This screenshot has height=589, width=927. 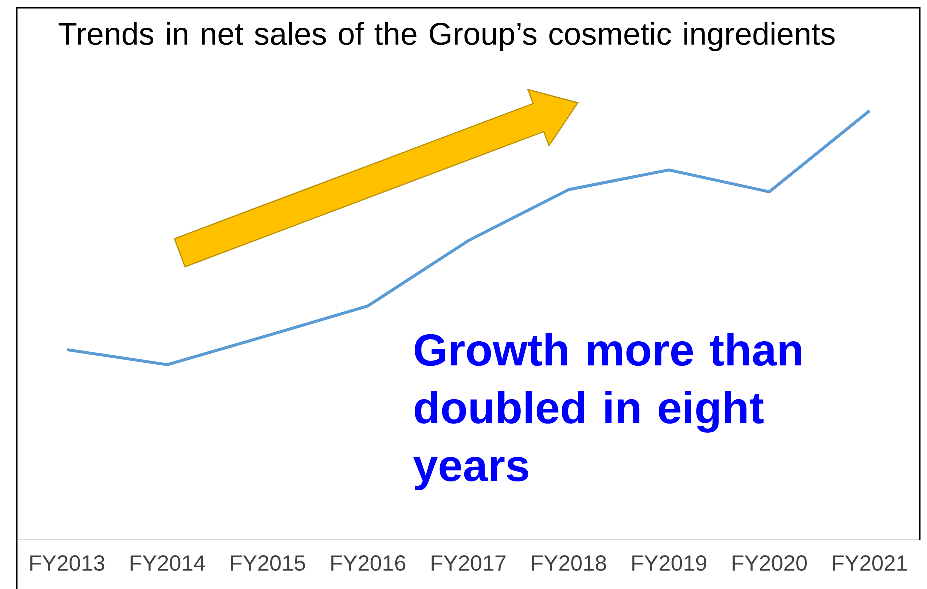 What do you see at coordinates (369, 564) in the screenshot?
I see `x-tick-label: FY2016` at bounding box center [369, 564].